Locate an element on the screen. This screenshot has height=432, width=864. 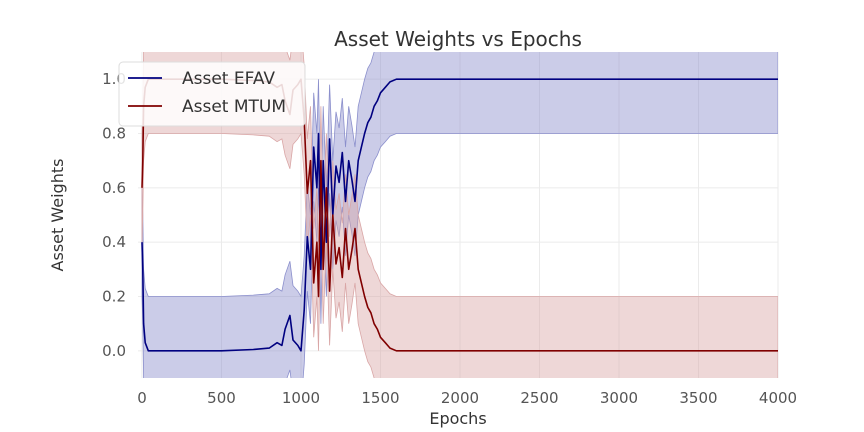
y-tick-label: 0.0 is located at coordinates (114, 351).